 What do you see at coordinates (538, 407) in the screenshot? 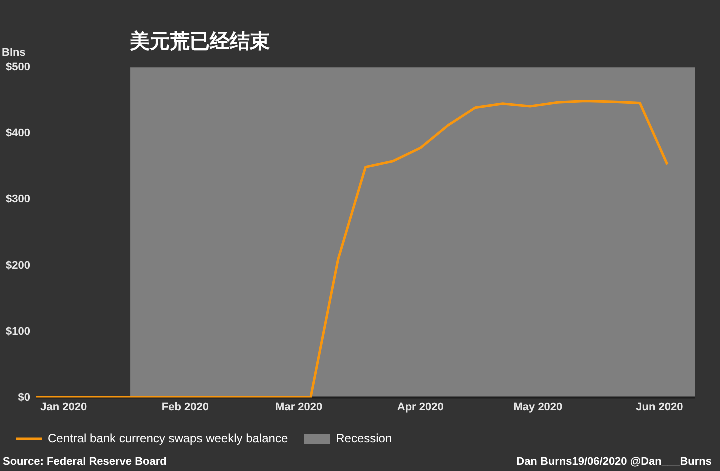
I see `x-tick-label: May 2020` at bounding box center [538, 407].